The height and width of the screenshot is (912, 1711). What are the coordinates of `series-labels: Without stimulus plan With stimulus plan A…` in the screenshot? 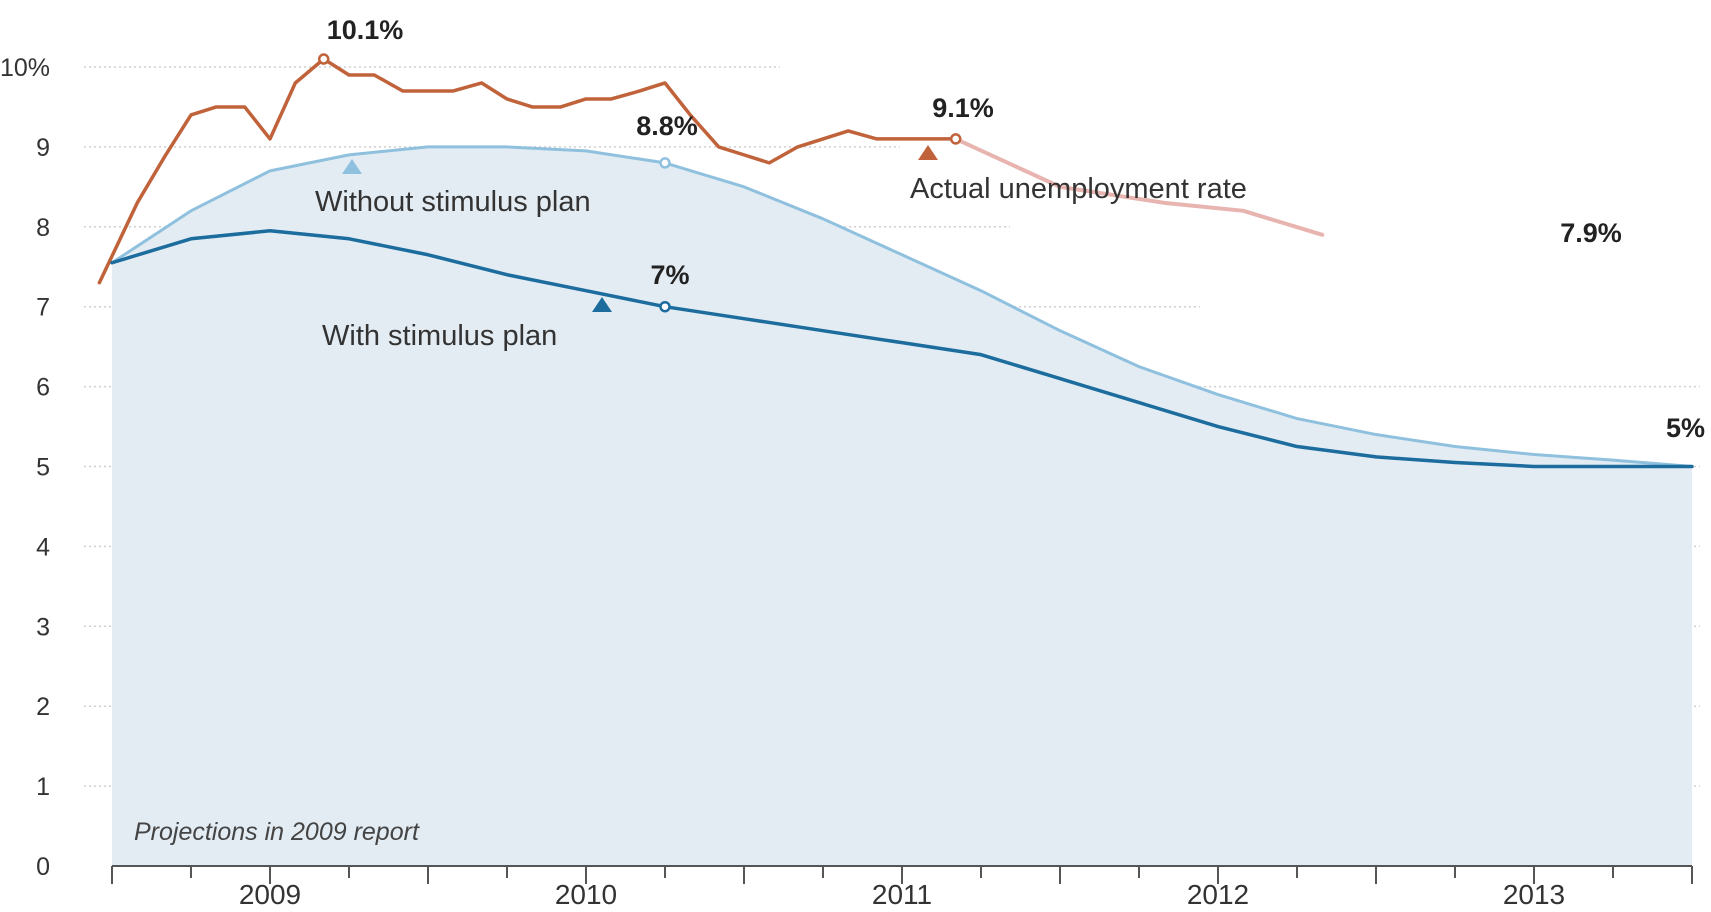 It's located at (781, 248).